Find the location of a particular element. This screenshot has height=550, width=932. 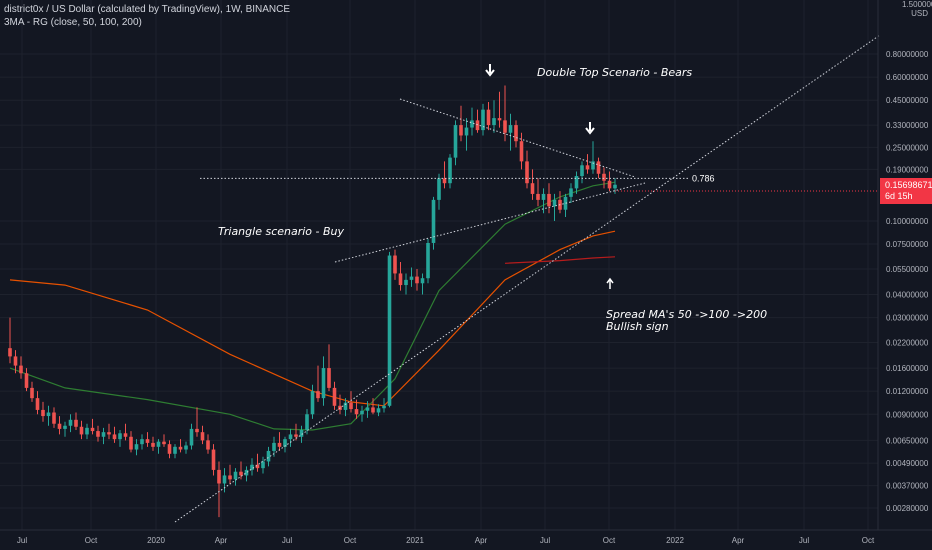

y-tick-label: 0.19000000 is located at coordinates (907, 169).